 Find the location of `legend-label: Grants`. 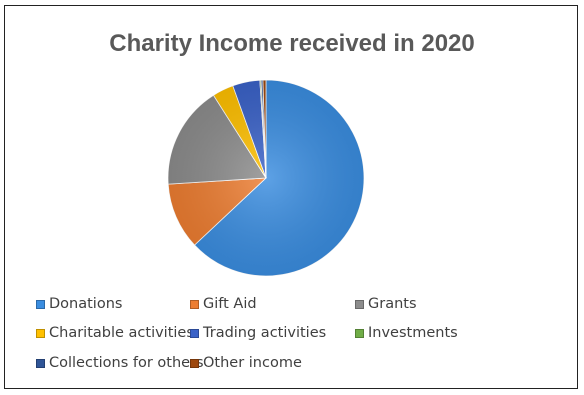

legend-label: Grants is located at coordinates (392, 304).